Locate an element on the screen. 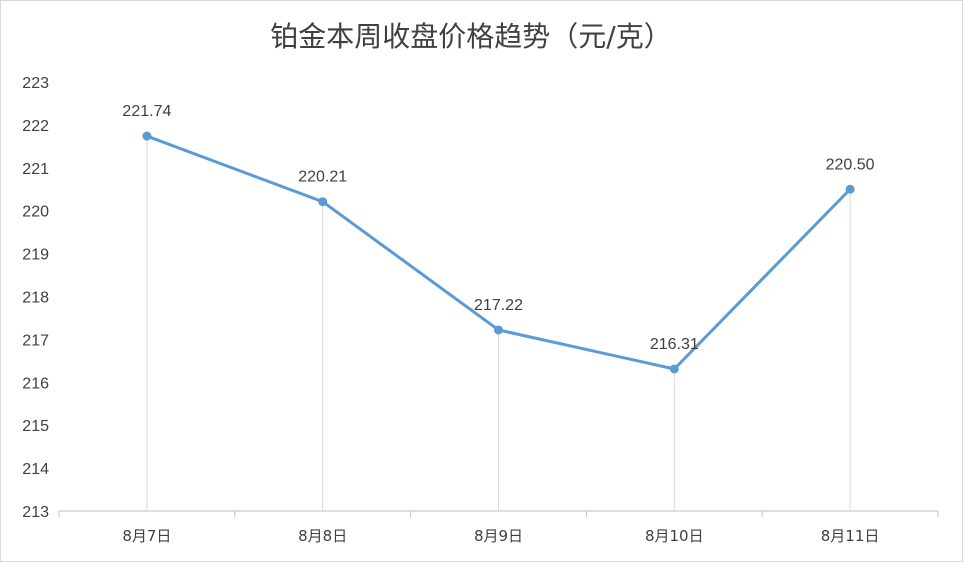 The width and height of the screenshot is (963, 562). y-tick-label: 217 is located at coordinates (35, 340).